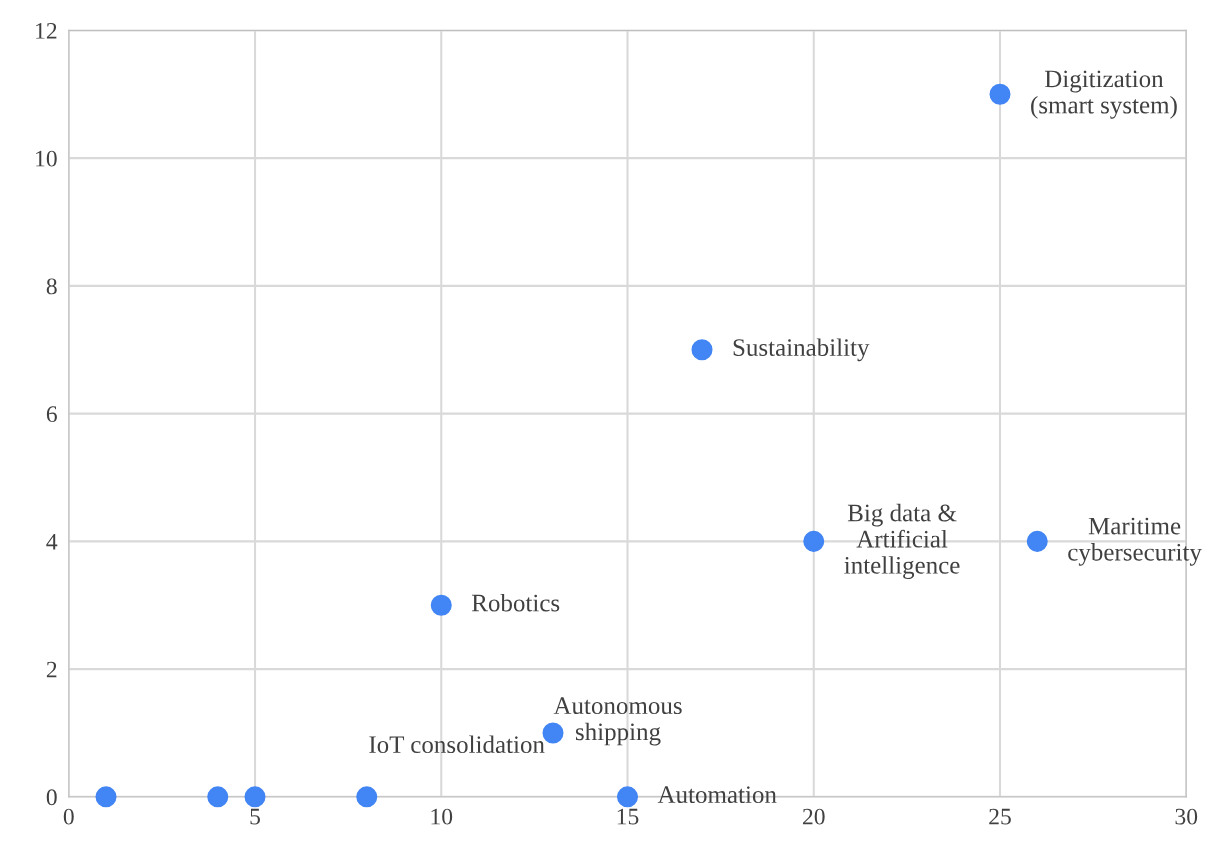  What do you see at coordinates (52, 542) in the screenshot?
I see `y-tick-label: 4` at bounding box center [52, 542].